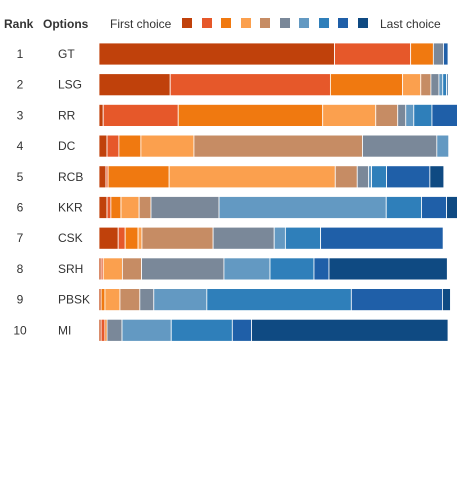  What do you see at coordinates (74, 300) in the screenshot?
I see `option-label: PBSK` at bounding box center [74, 300].